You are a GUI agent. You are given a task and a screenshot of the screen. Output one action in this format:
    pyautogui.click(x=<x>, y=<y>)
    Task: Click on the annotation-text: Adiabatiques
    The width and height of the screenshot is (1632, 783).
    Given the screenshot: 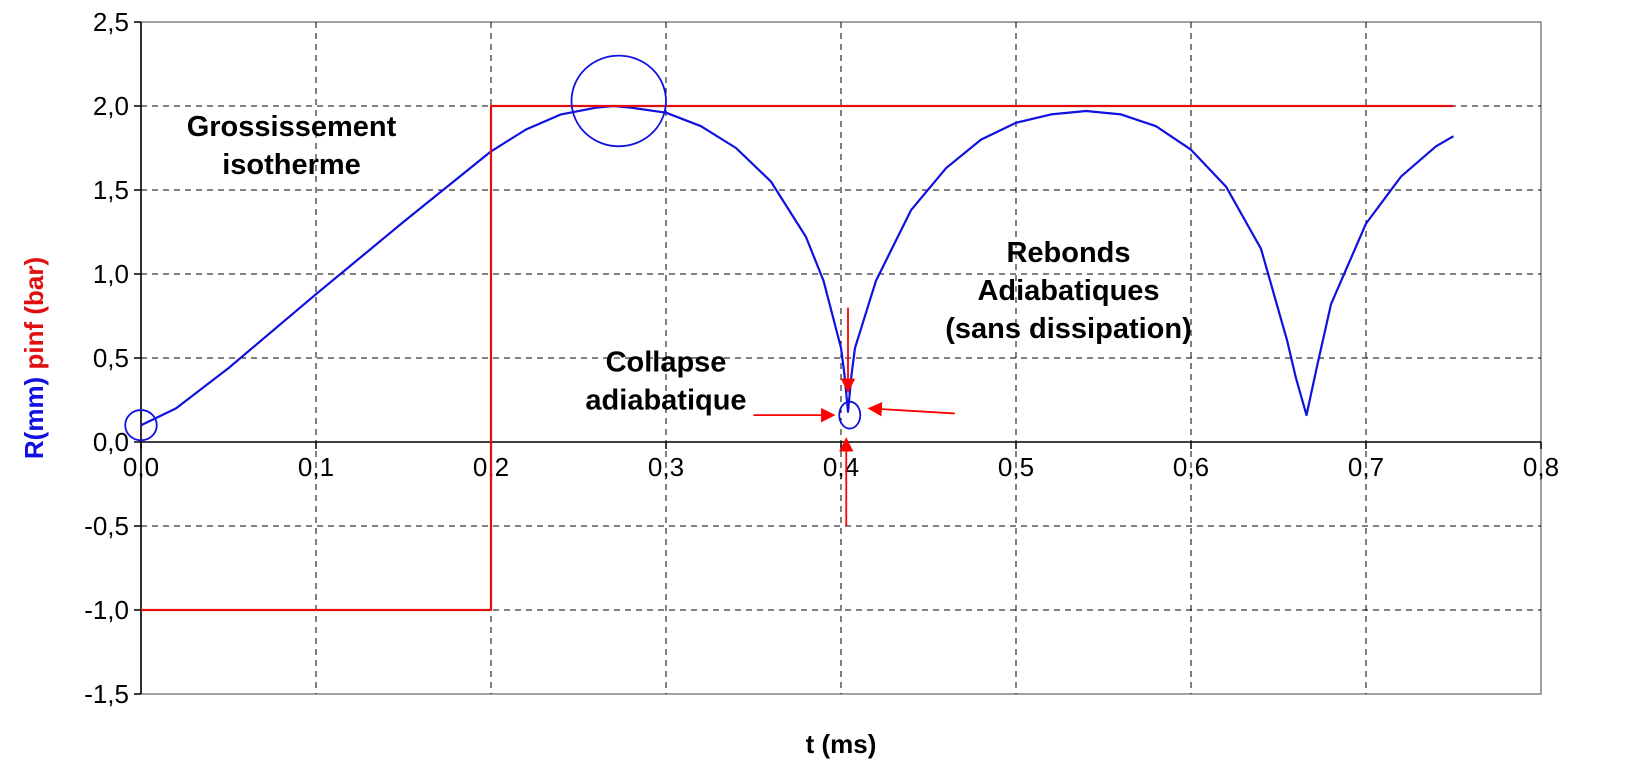 What is the action you would take?
    pyautogui.click(x=1068, y=291)
    